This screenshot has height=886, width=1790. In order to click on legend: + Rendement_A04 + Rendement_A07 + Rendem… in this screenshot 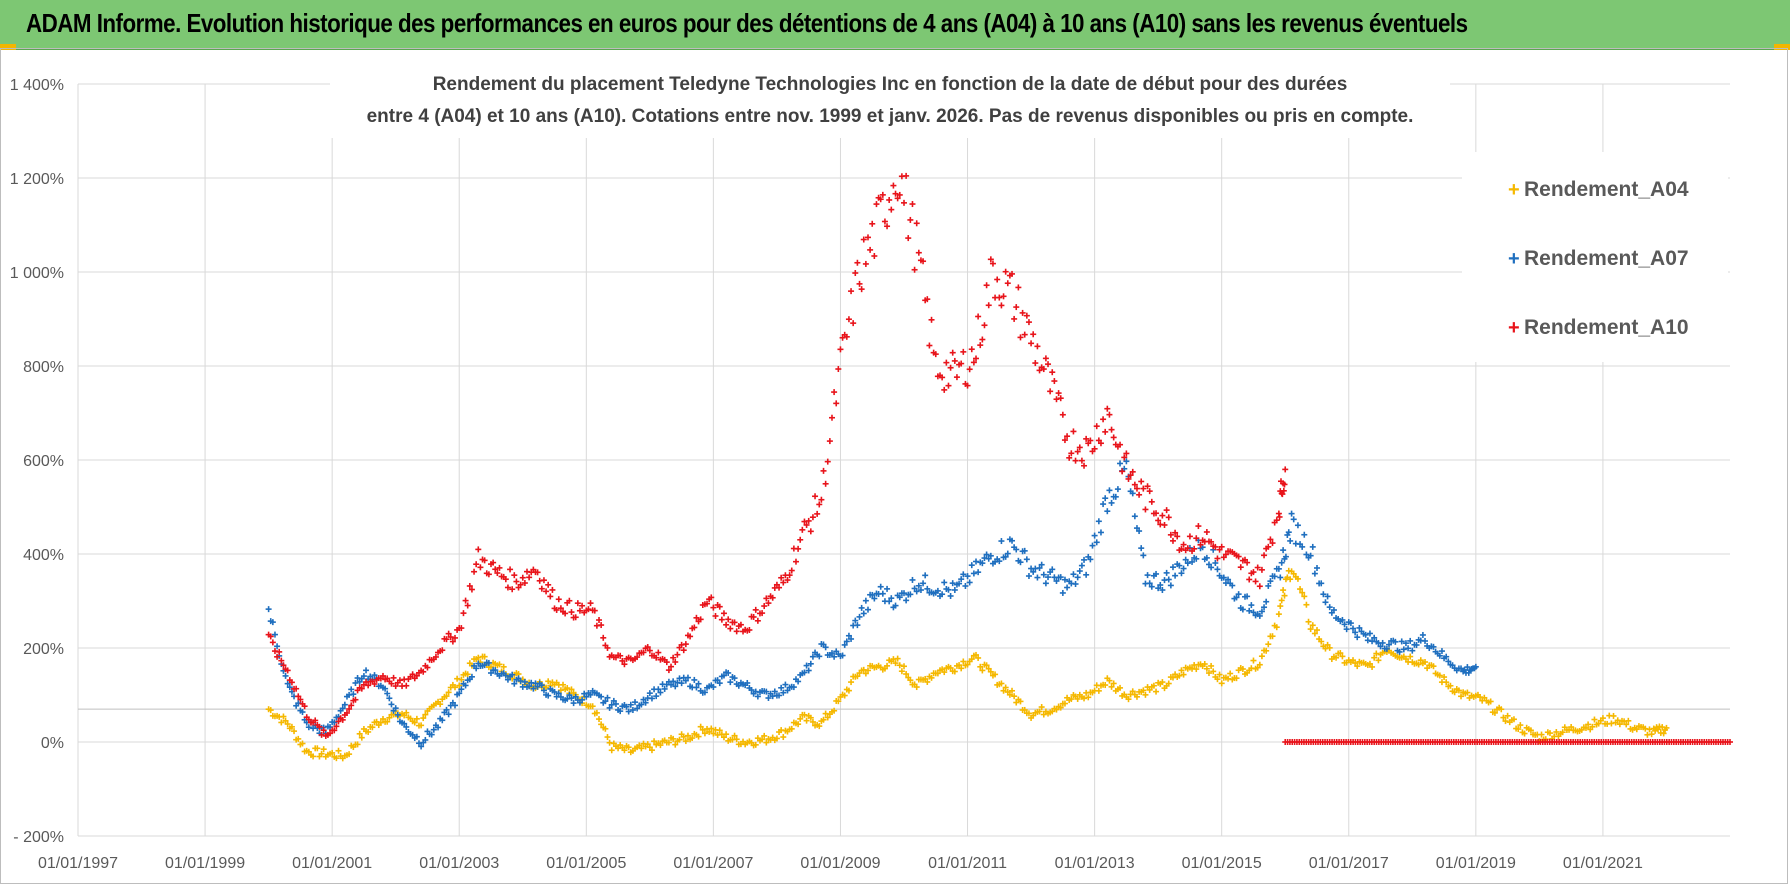, I will do `click(1595, 257)`.